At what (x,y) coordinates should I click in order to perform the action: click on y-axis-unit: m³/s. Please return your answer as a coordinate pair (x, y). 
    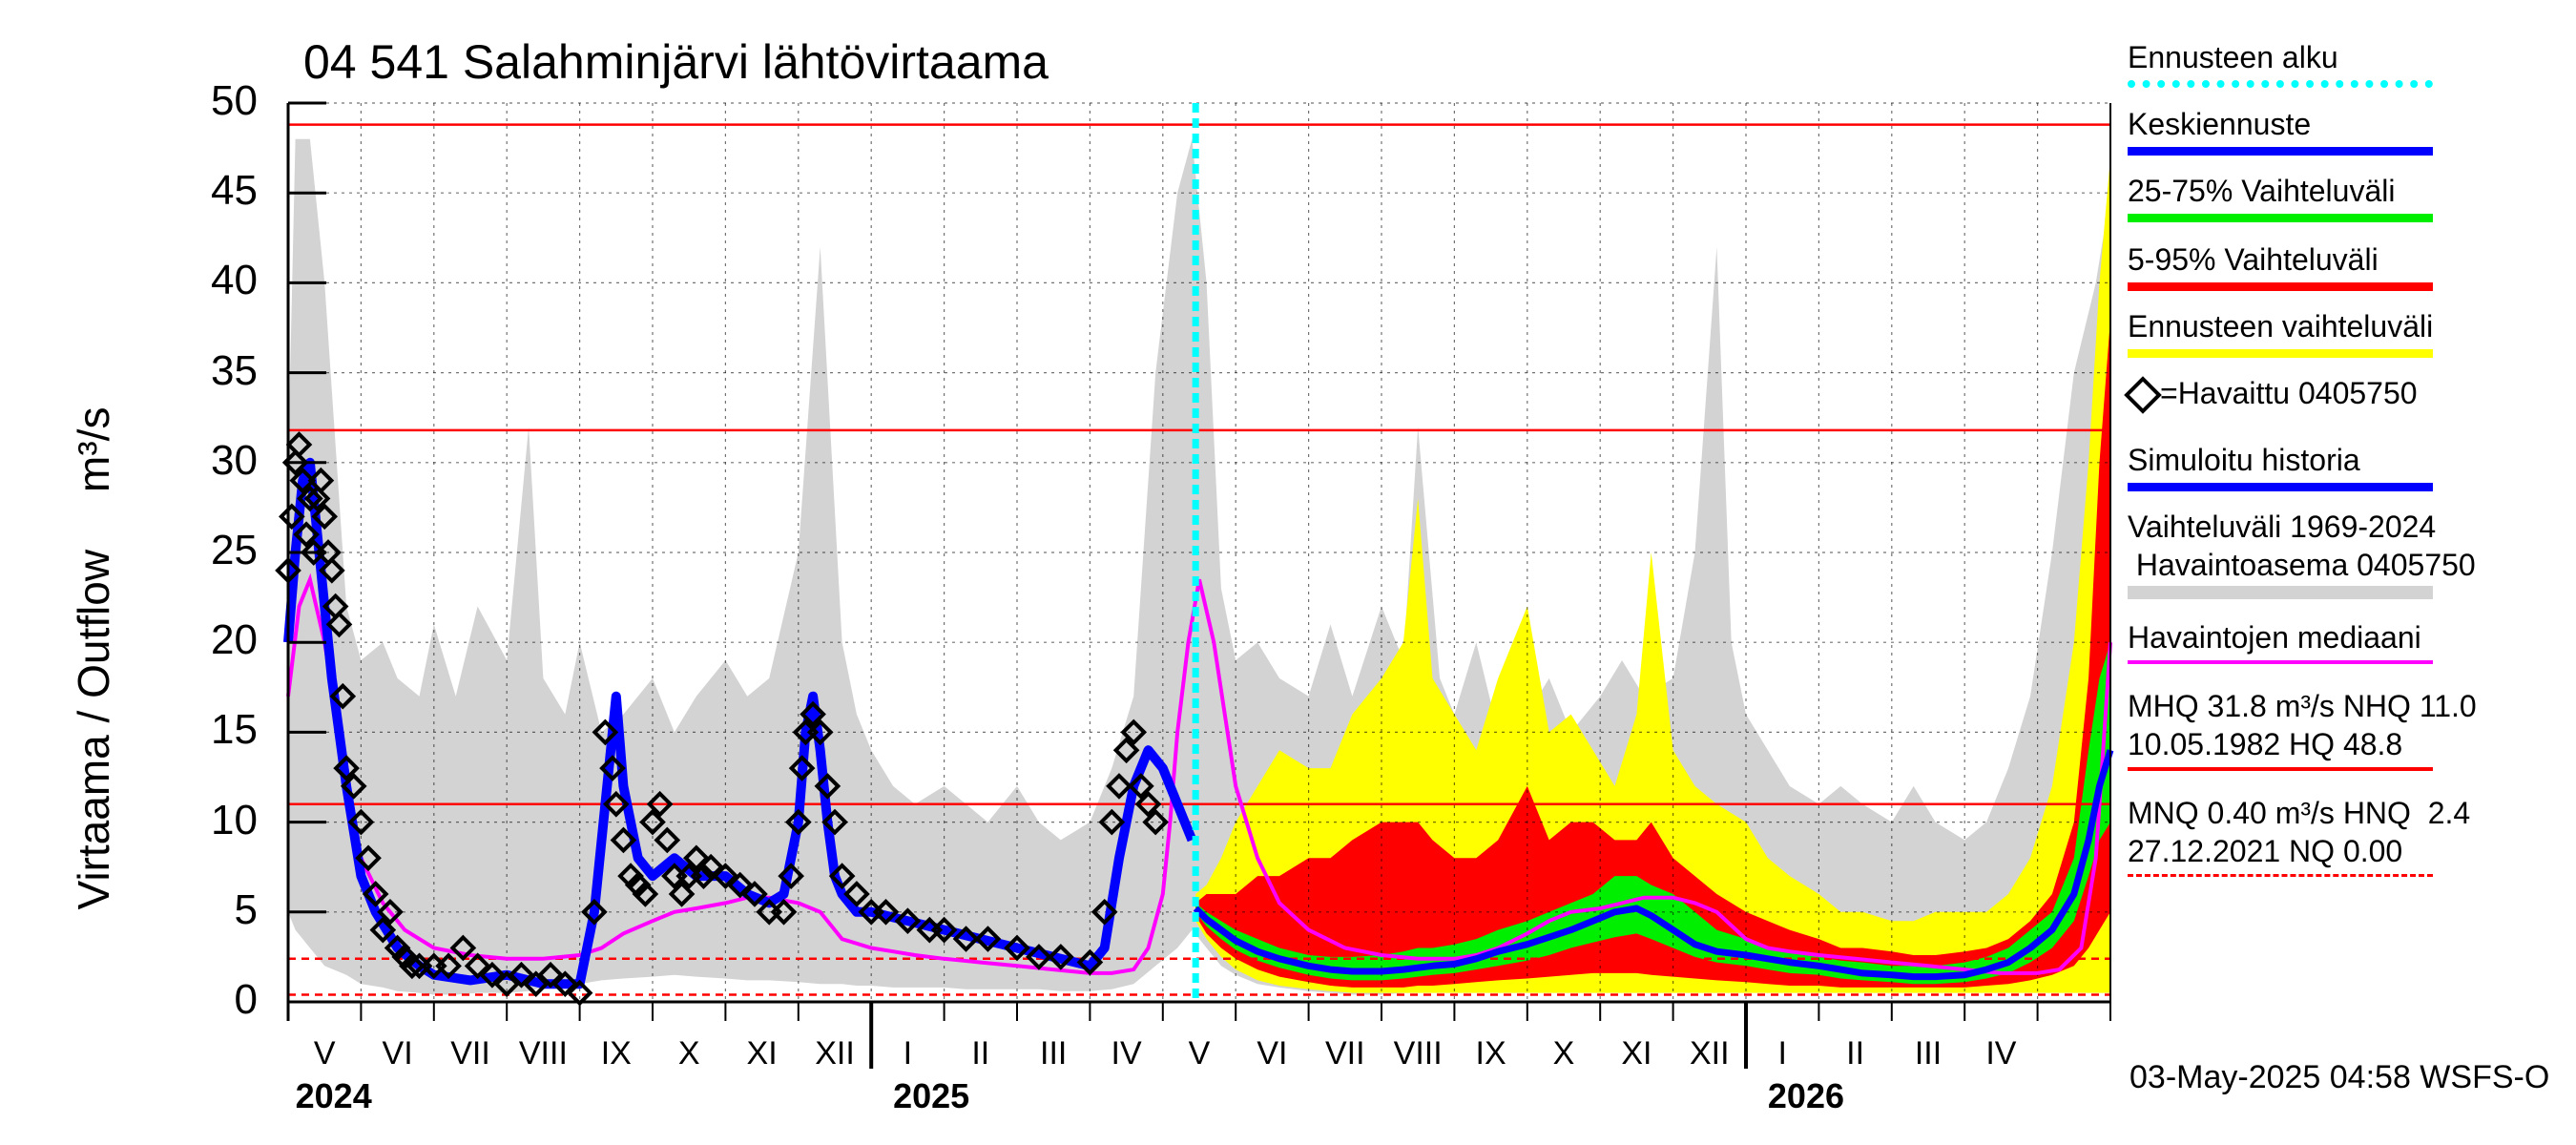
    Looking at the image, I should click on (93, 449).